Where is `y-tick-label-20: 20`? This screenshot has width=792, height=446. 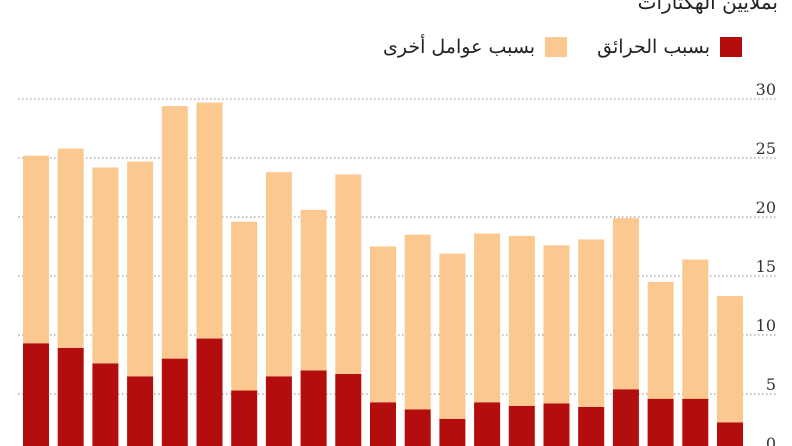 y-tick-label-20: 20 is located at coordinates (766, 207).